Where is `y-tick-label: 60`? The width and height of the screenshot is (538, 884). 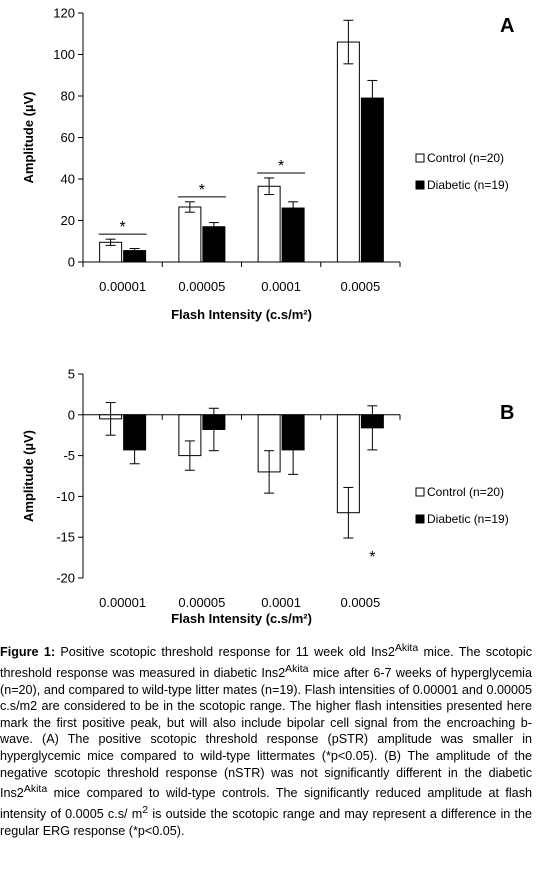
y-tick-label: 60 is located at coordinates (68, 137).